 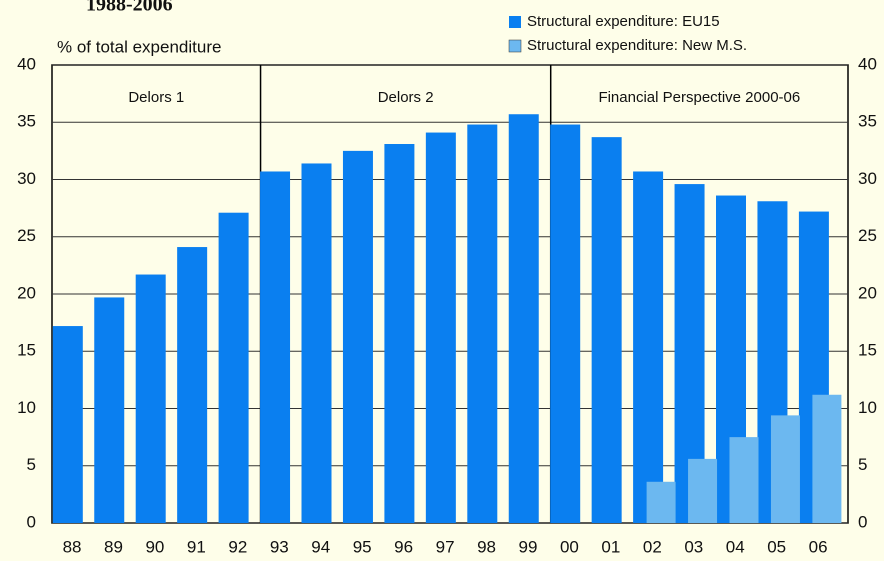 I want to click on y-tick-label: 25, so click(x=26, y=235).